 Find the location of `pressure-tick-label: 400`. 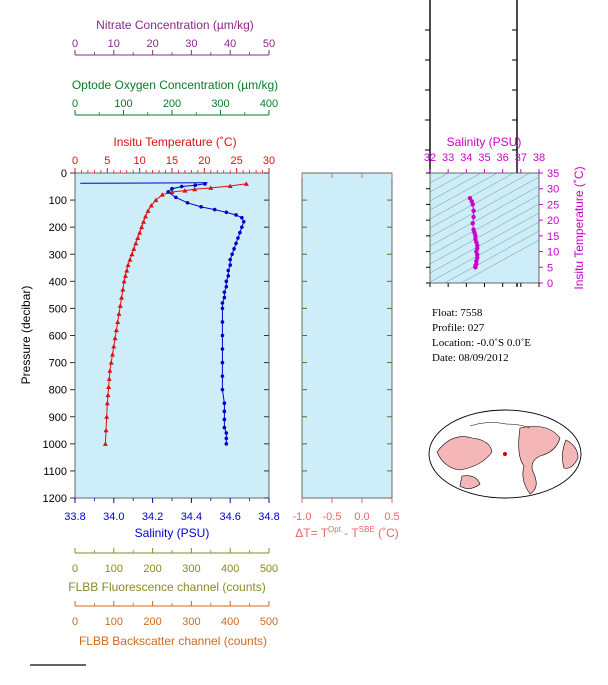

pressure-tick-label: 400 is located at coordinates (58, 282).